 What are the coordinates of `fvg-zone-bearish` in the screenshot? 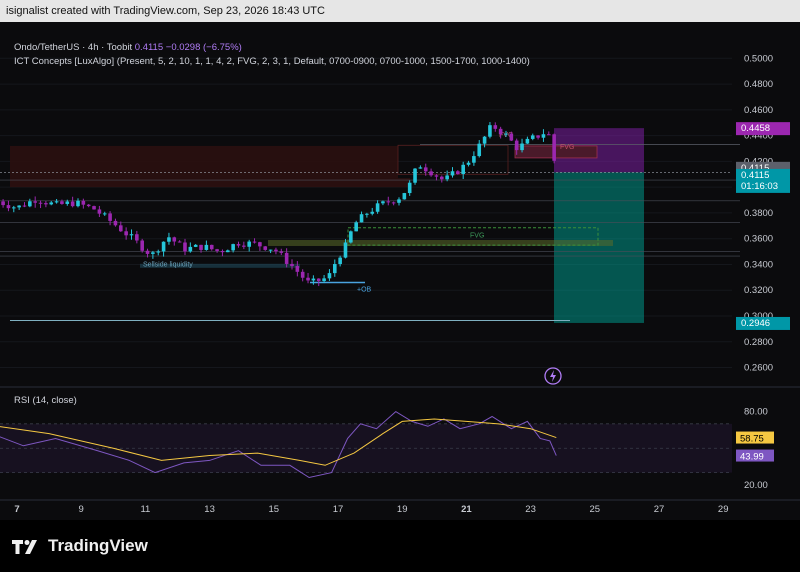 It's located at (556, 152).